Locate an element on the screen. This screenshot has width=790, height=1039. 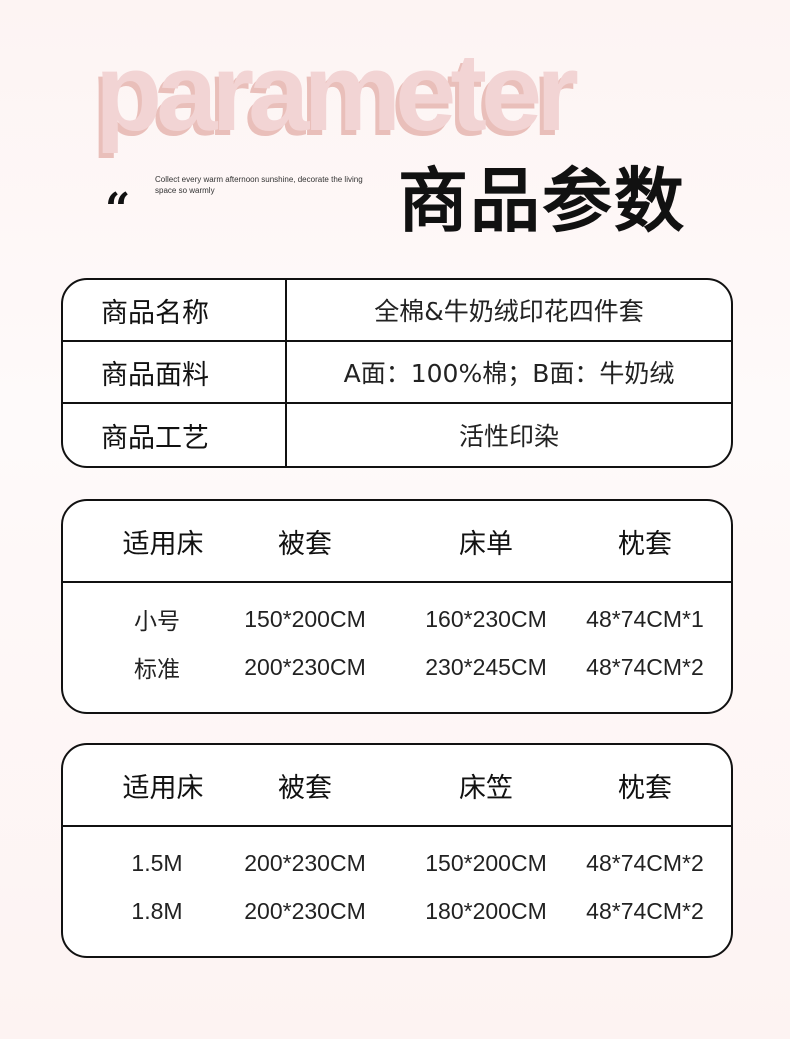
info-key: 商品工艺 is located at coordinates (175, 435).